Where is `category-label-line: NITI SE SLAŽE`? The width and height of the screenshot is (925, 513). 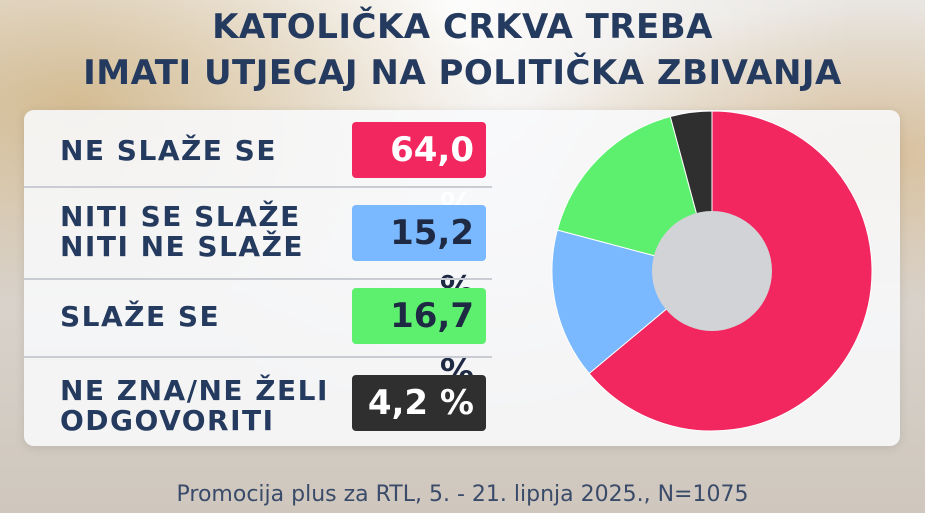
category-label-line: NITI SE SLAŽE is located at coordinates (180, 216).